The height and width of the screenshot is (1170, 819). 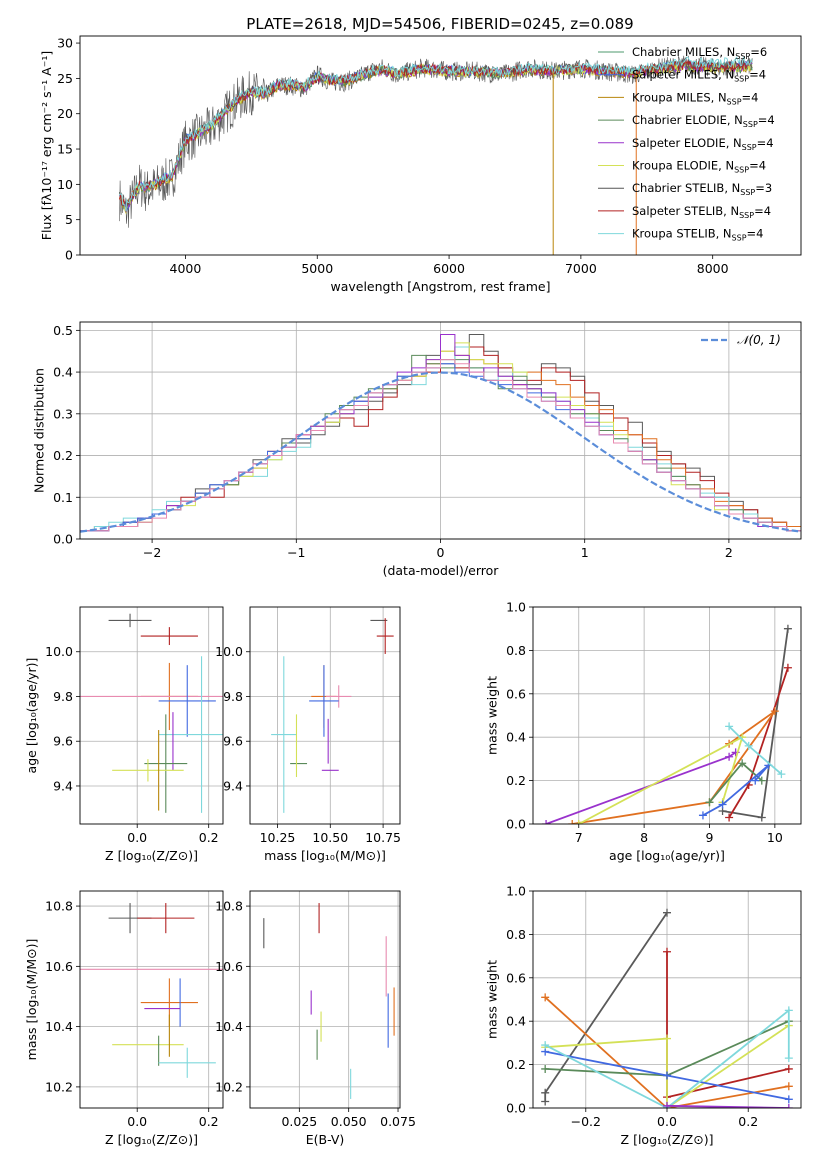 What do you see at coordinates (441, 552) in the screenshot?
I see `x-tick-label: 0` at bounding box center [441, 552].